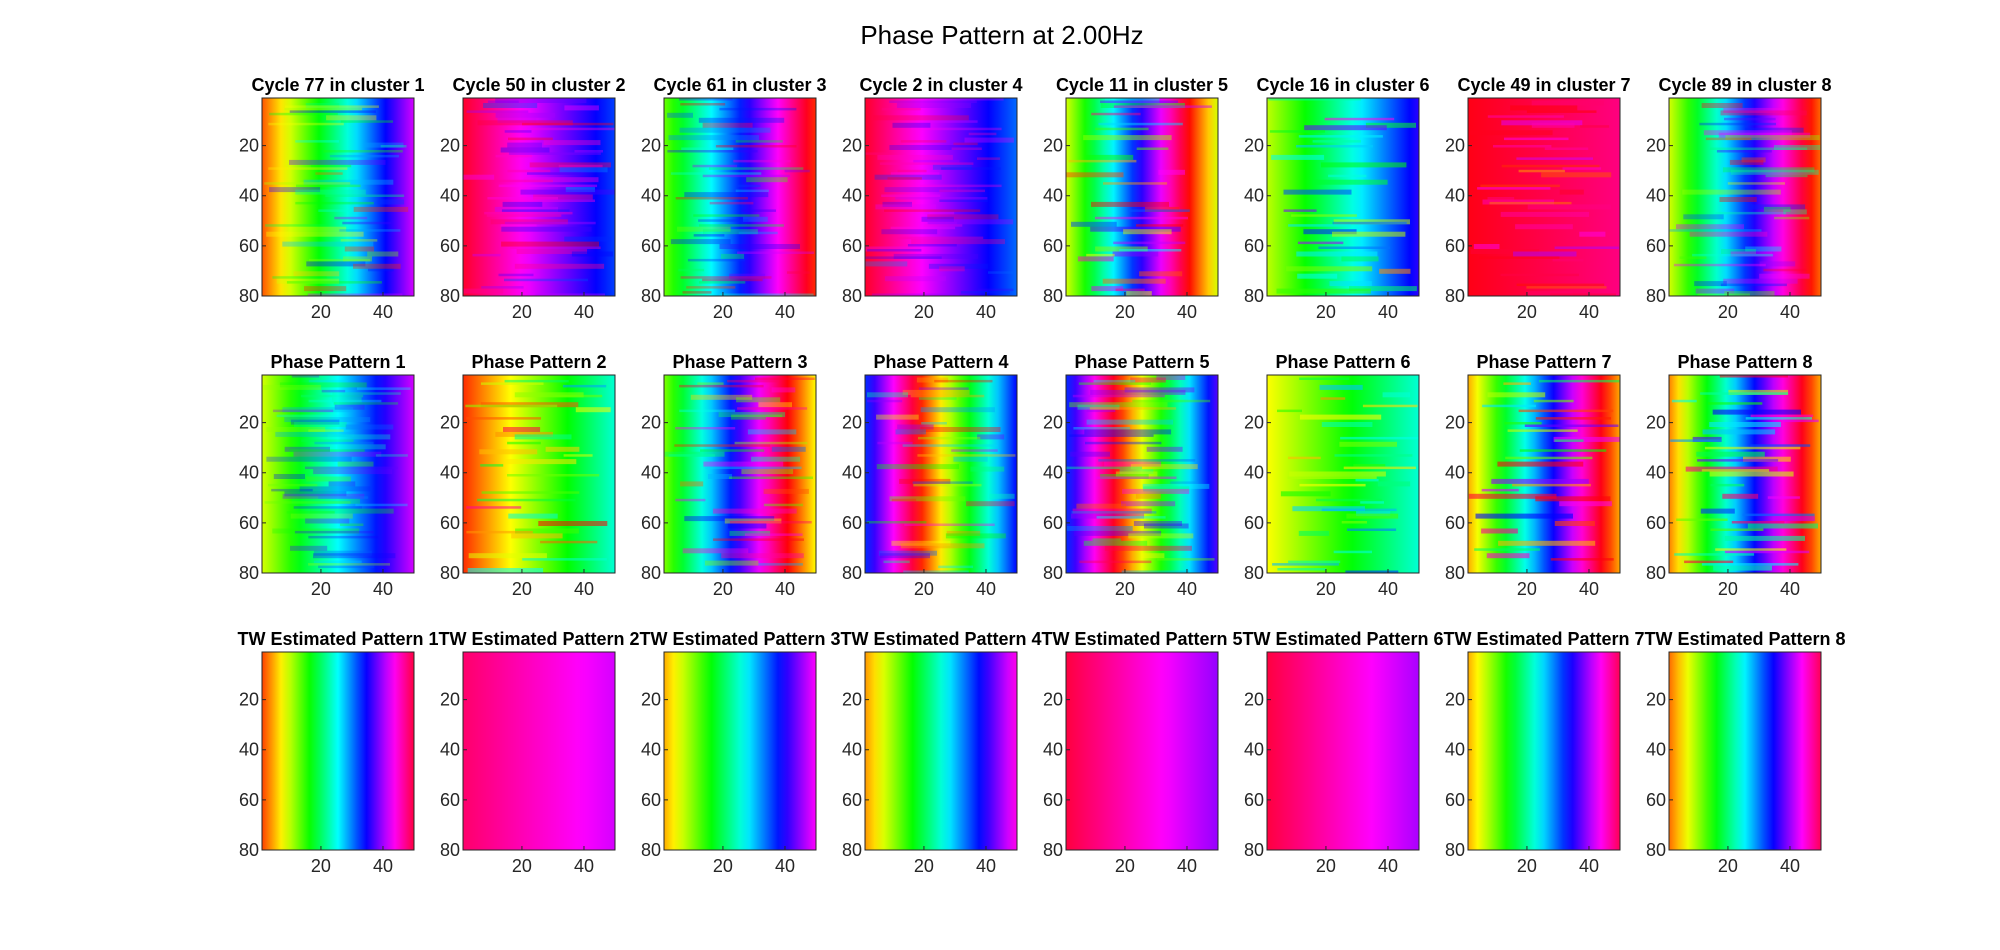 The height and width of the screenshot is (950, 2000). I want to click on panel-r3-c8: TW Estimated Pattern 8 20 40 60 80 20 40, so click(1744, 752).